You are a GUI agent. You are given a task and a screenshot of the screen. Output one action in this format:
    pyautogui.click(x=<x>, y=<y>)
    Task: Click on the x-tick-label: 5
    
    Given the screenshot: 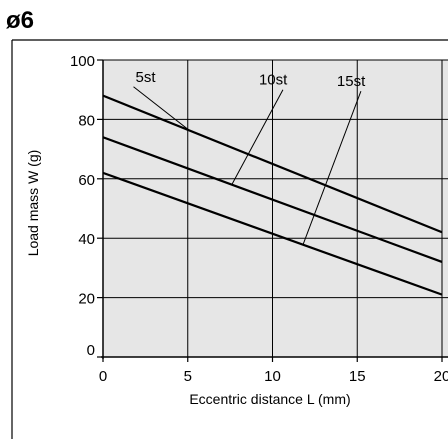 What is the action you would take?
    pyautogui.click(x=188, y=376)
    